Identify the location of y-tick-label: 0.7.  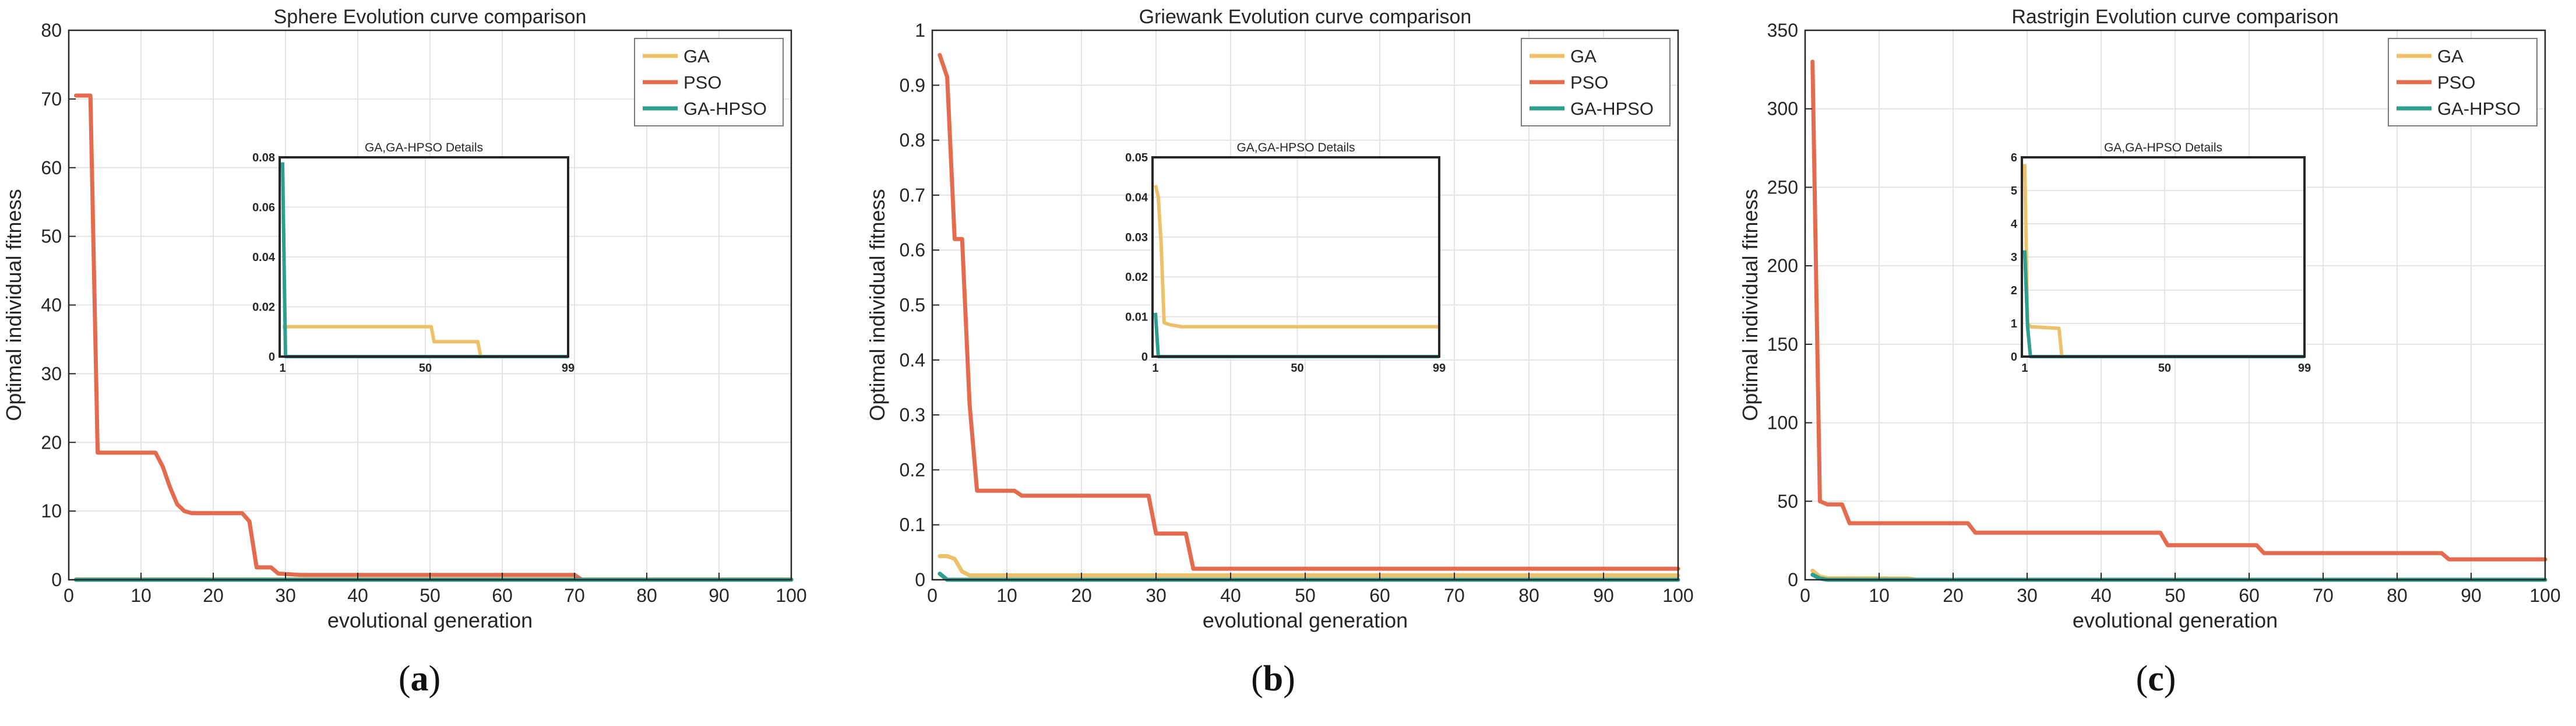
(912, 195).